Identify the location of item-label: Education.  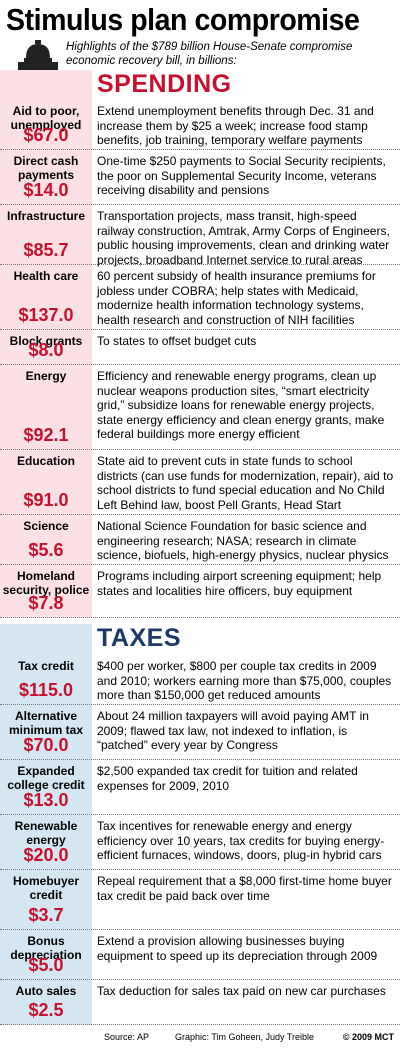
(45, 461).